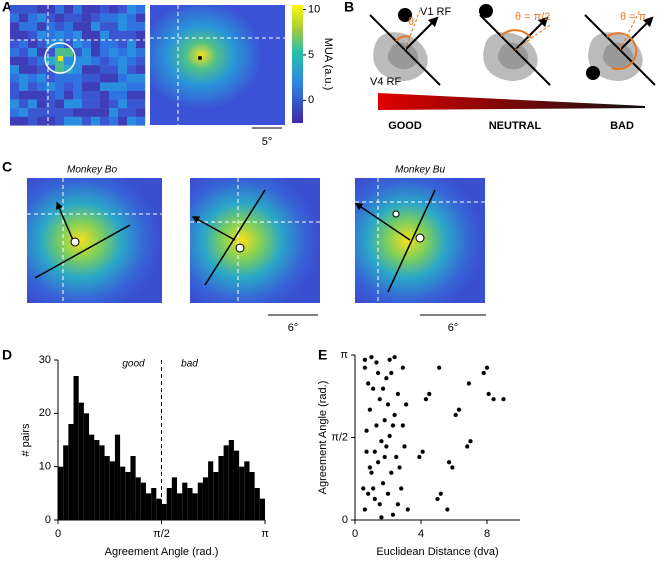 Image resolution: width=667 pixels, height=572 pixels. I want to click on monkey-title: Monkey Bu, so click(420, 170).